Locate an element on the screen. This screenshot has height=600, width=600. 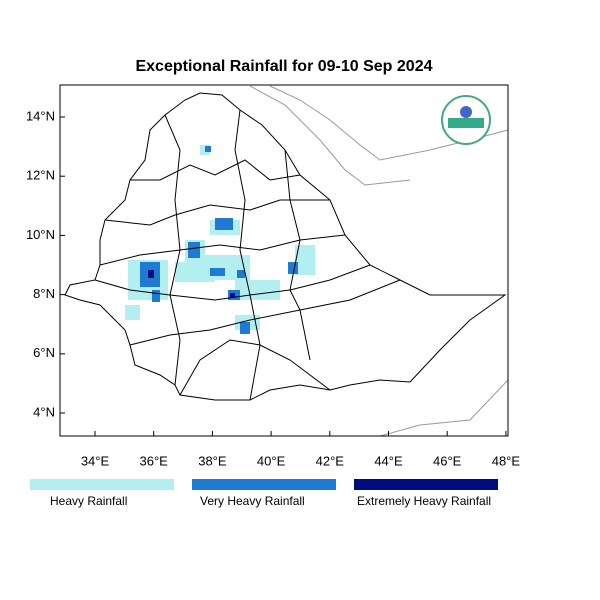
x-tick-label: 44°E is located at coordinates (388, 460).